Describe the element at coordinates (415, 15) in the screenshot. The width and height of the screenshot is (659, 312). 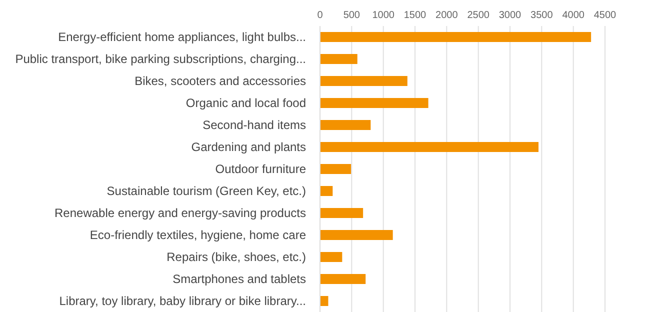
I see `x-tick-label: 1500` at that location.